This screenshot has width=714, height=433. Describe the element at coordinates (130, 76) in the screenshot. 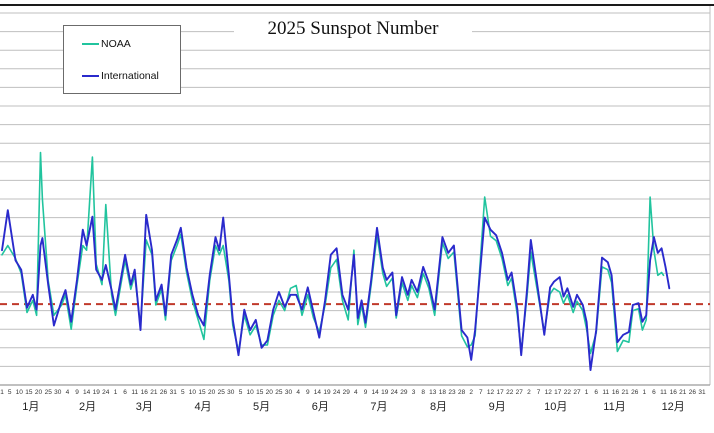

I see `legend-label-international: International` at that location.